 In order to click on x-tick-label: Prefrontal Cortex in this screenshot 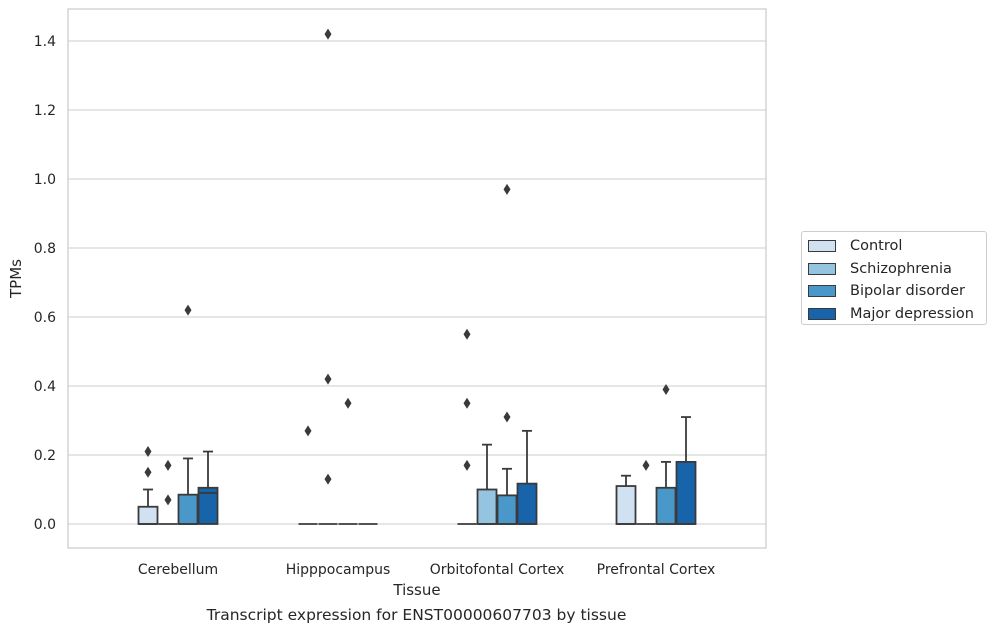, I will do `click(656, 570)`.